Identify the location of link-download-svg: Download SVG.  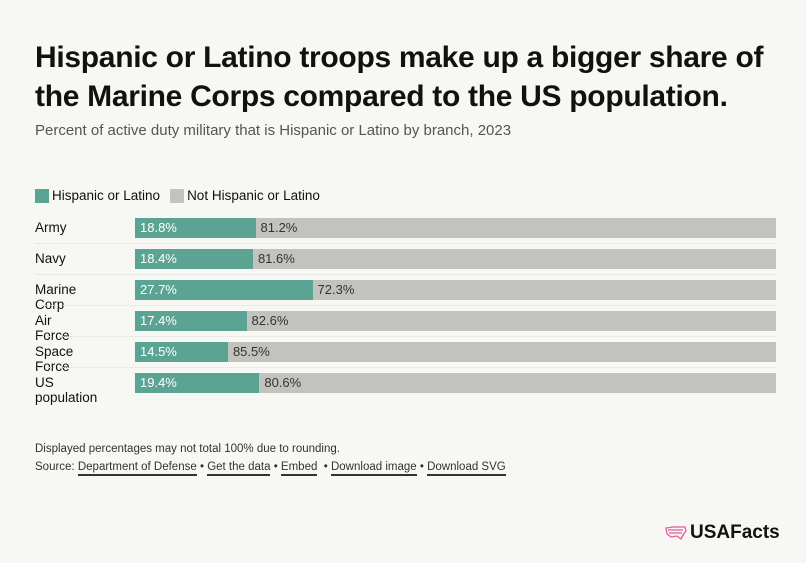
(466, 468).